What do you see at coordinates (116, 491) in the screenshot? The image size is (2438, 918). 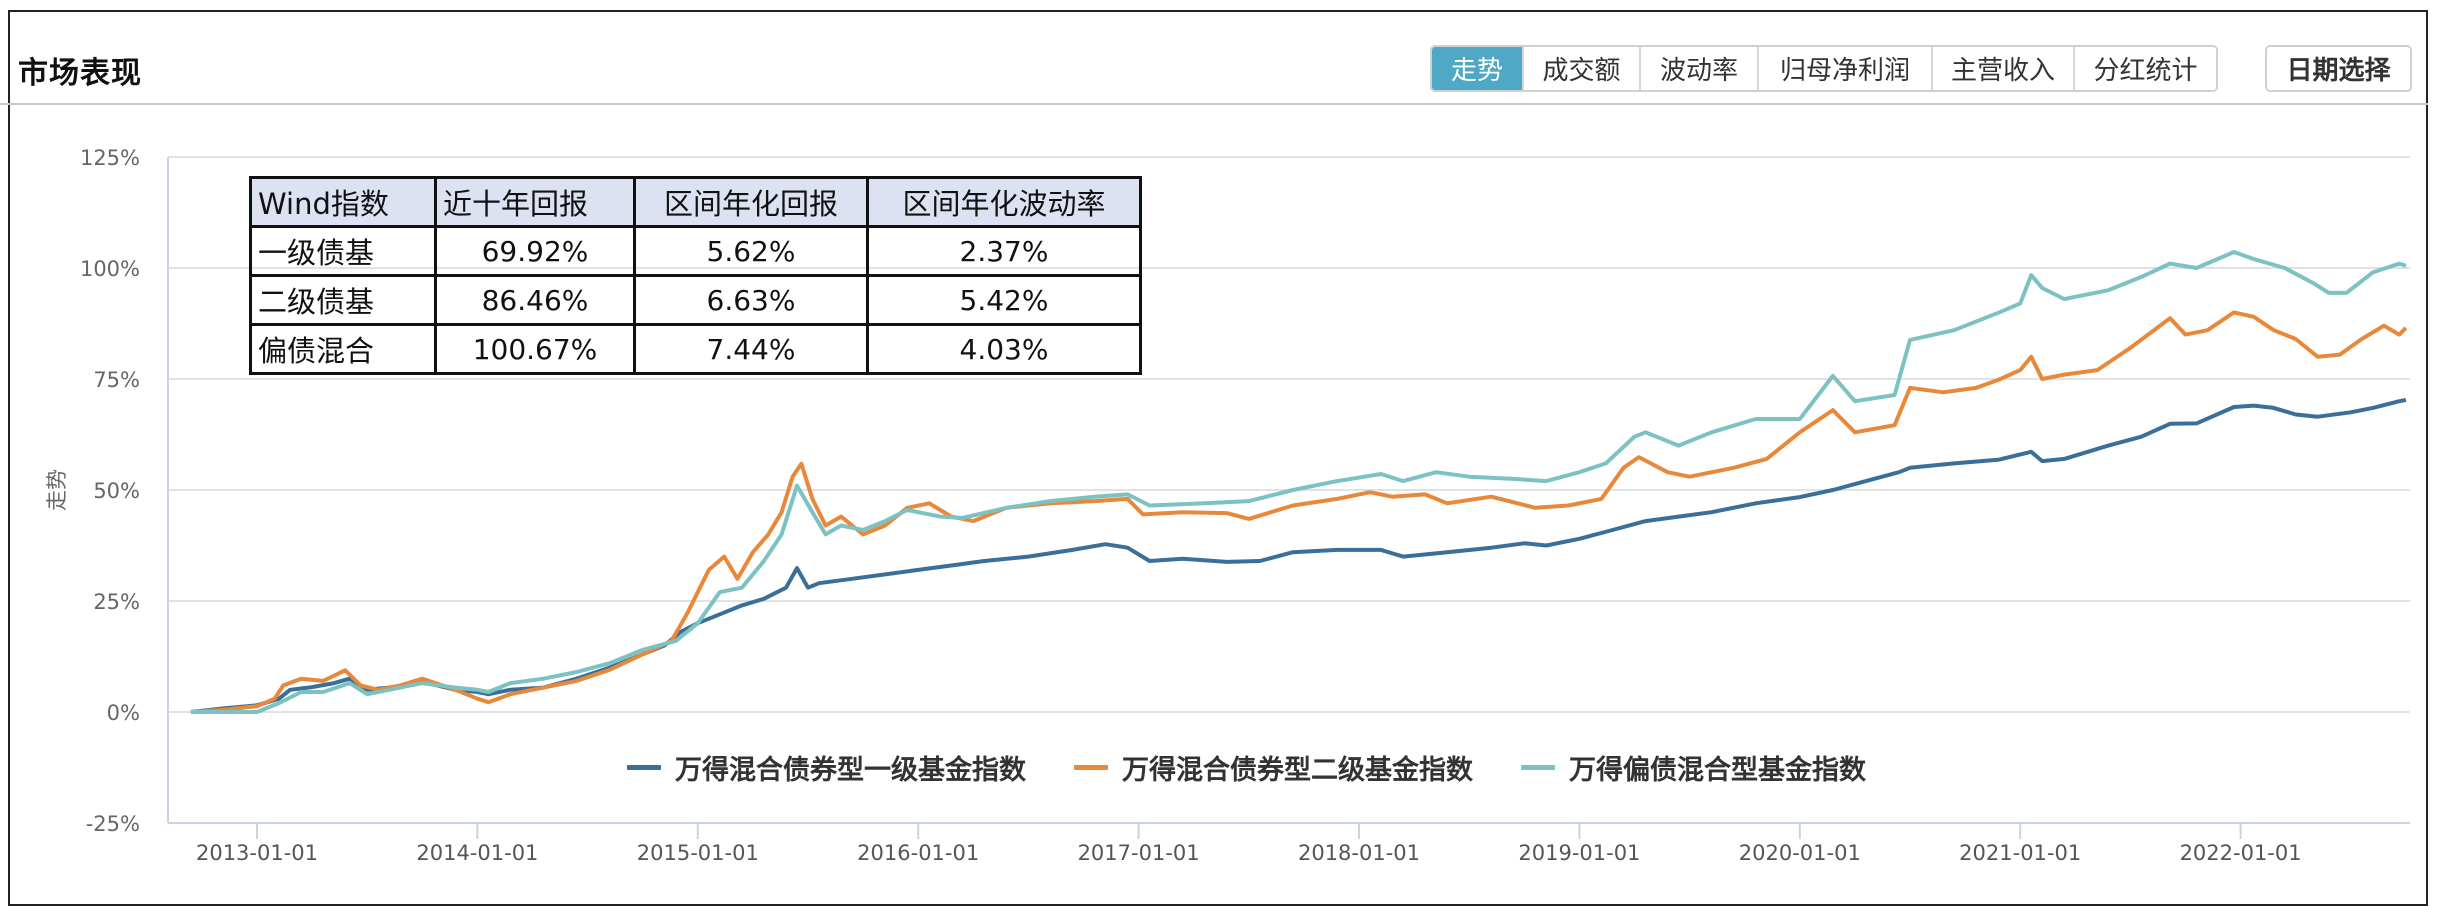 I see `y-tick-label: 50%` at bounding box center [116, 491].